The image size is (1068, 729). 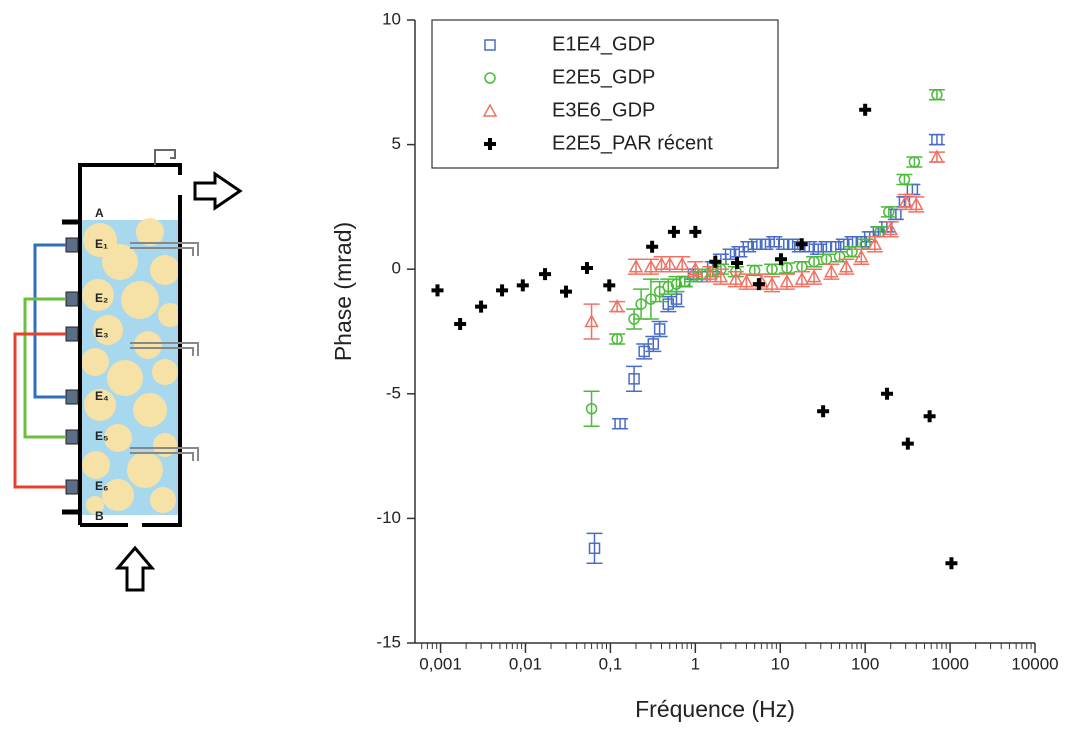 I want to click on x-tick-label: 0,001, so click(x=440, y=663).